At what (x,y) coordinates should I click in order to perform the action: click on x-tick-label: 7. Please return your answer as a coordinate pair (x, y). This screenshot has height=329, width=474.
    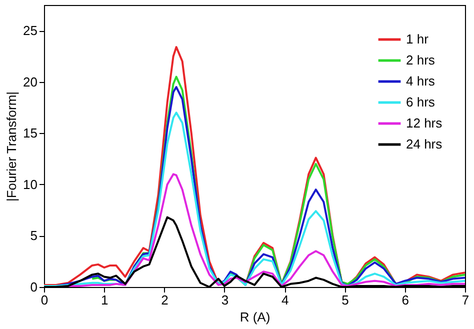
    Looking at the image, I should click on (466, 300).